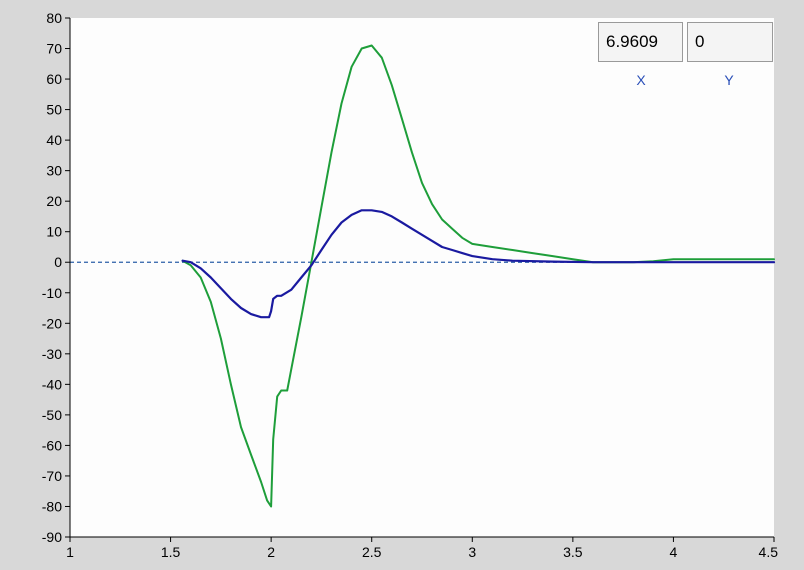 Image resolution: width=804 pixels, height=570 pixels. I want to click on y-tick-label: -60, so click(52, 445).